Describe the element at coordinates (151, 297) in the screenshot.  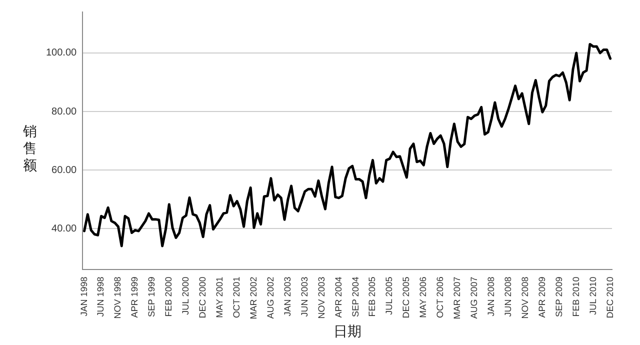
I see `x-tick-label: SEP 1999` at that location.